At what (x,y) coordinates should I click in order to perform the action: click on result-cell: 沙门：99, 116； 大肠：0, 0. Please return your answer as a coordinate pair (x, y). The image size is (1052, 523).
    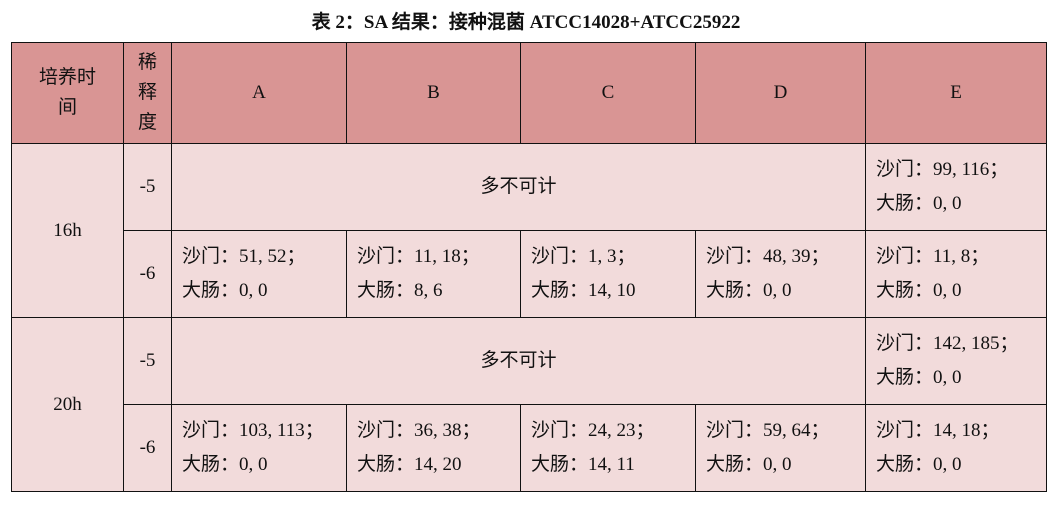
    Looking at the image, I should click on (956, 187).